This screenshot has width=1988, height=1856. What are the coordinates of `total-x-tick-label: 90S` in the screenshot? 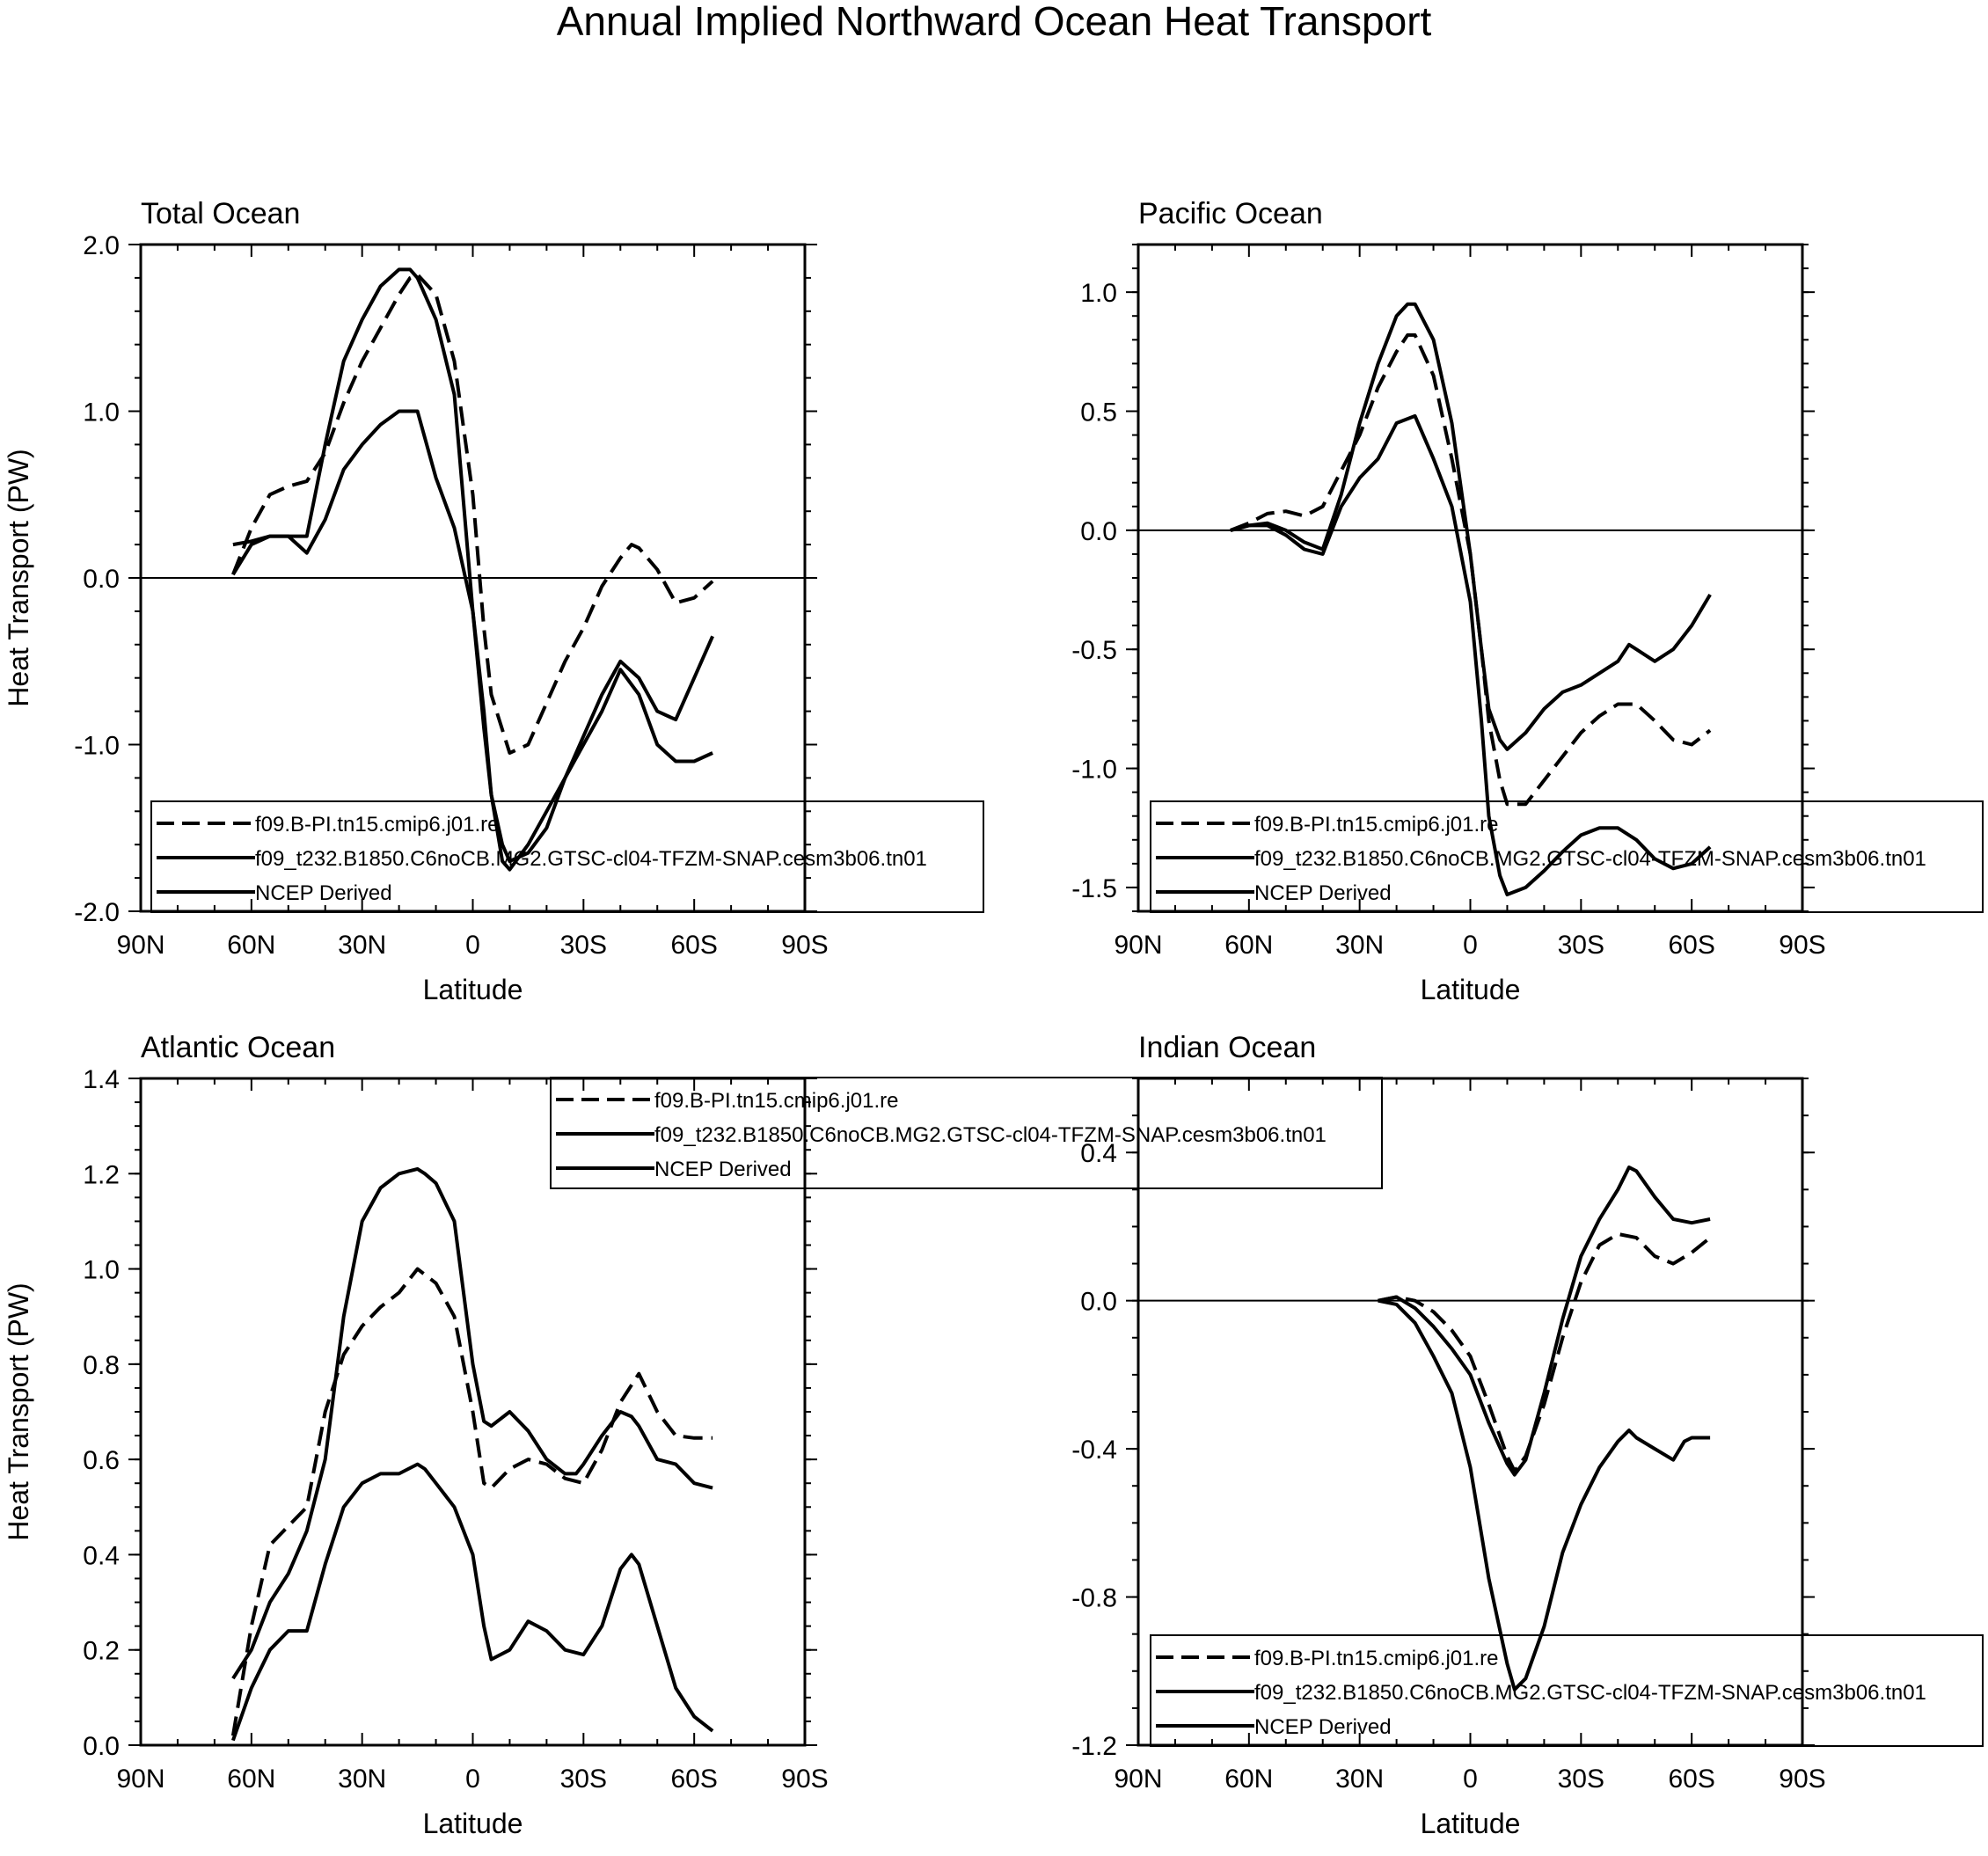 It's located at (804, 945).